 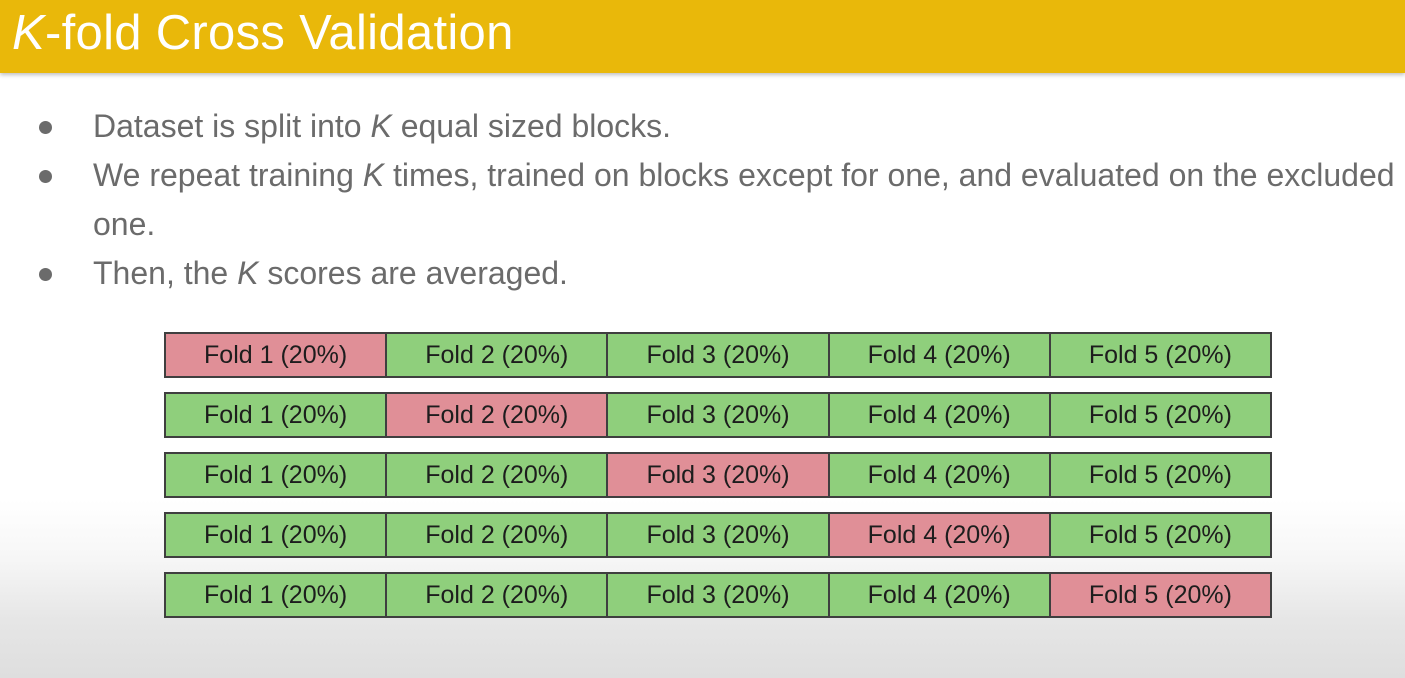 What do you see at coordinates (413, 273) in the screenshot?
I see `bullet-text-post: scores are averaged.` at bounding box center [413, 273].